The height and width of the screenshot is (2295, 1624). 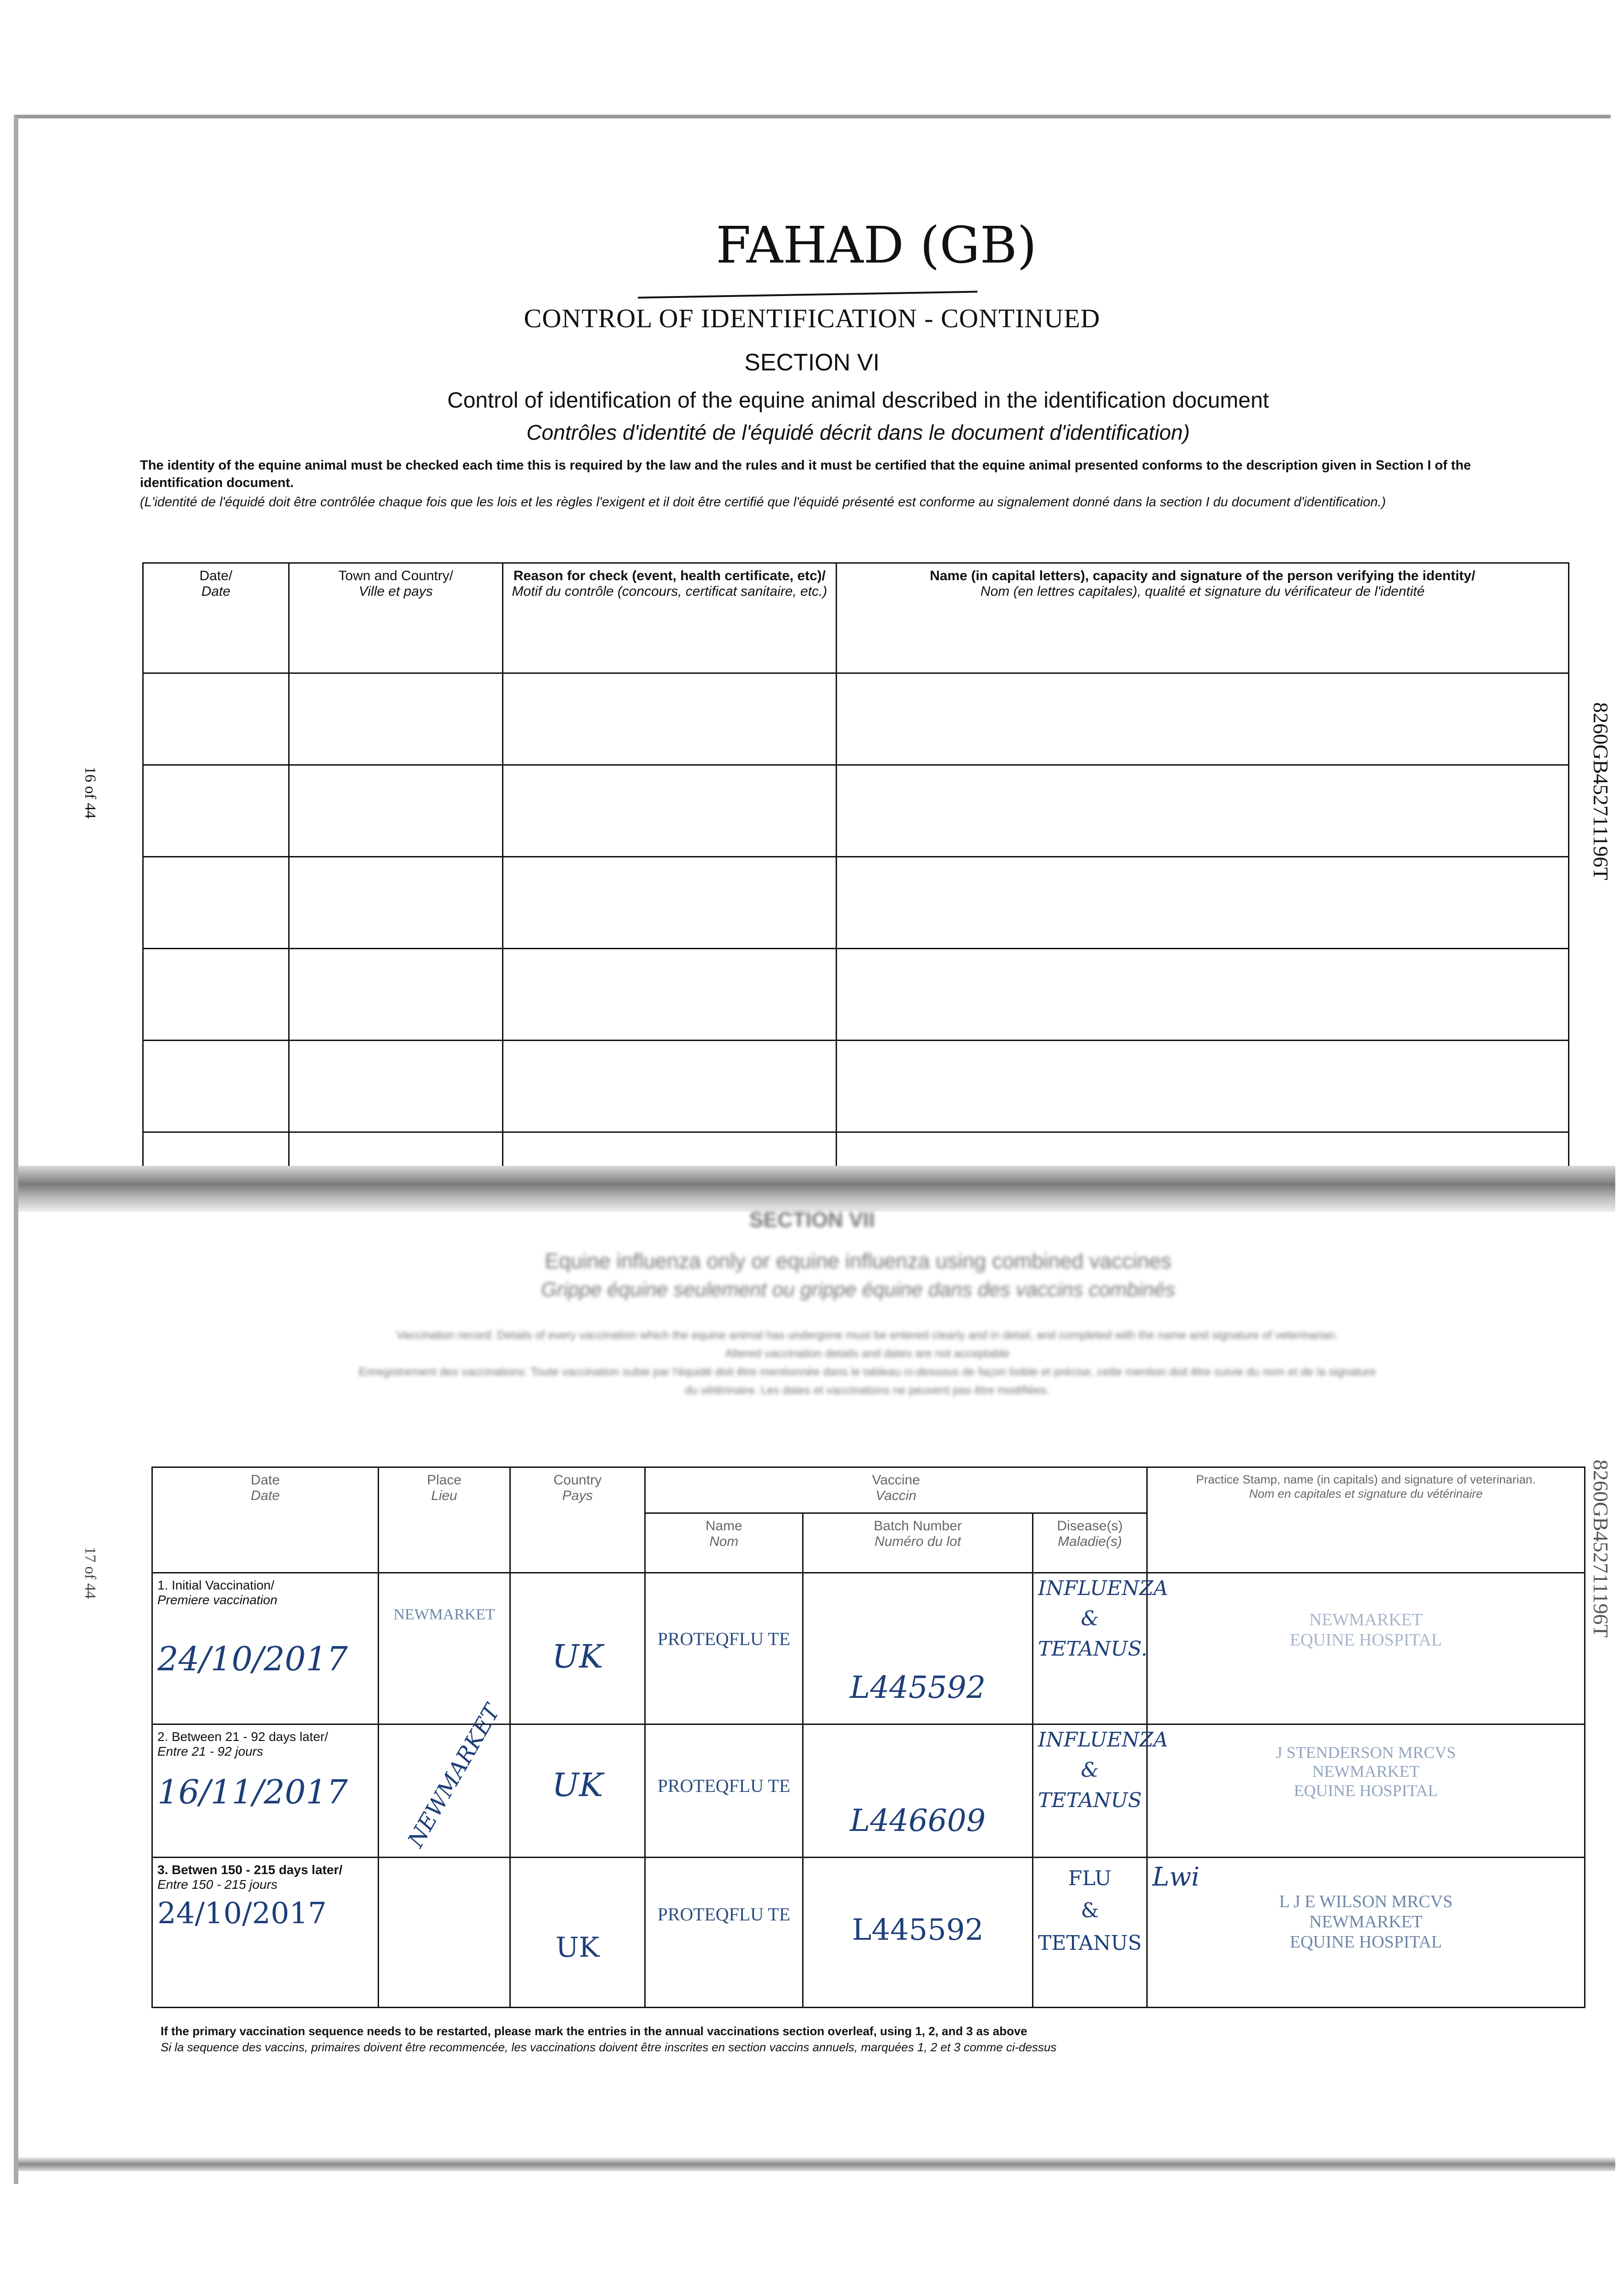 I want to click on section-vii-title: SECTION VII, so click(x=812, y=1219).